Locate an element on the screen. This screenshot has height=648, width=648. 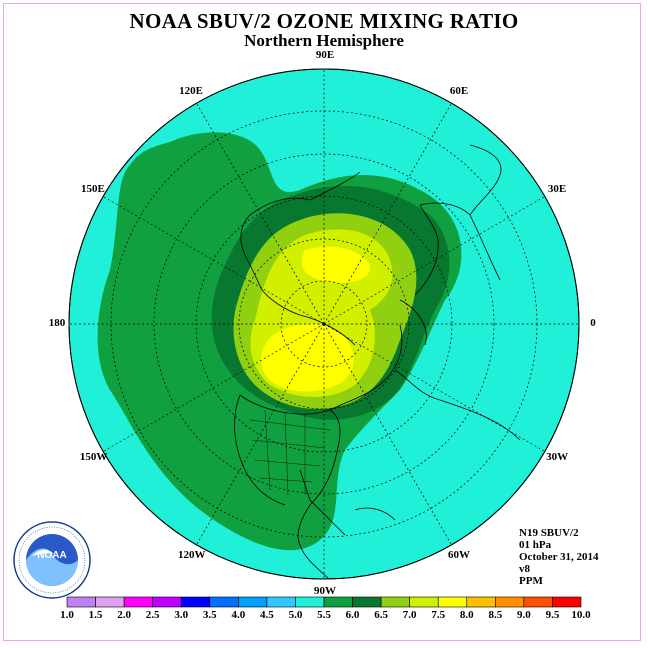
longitude-label: 30E is located at coordinates (557, 189).